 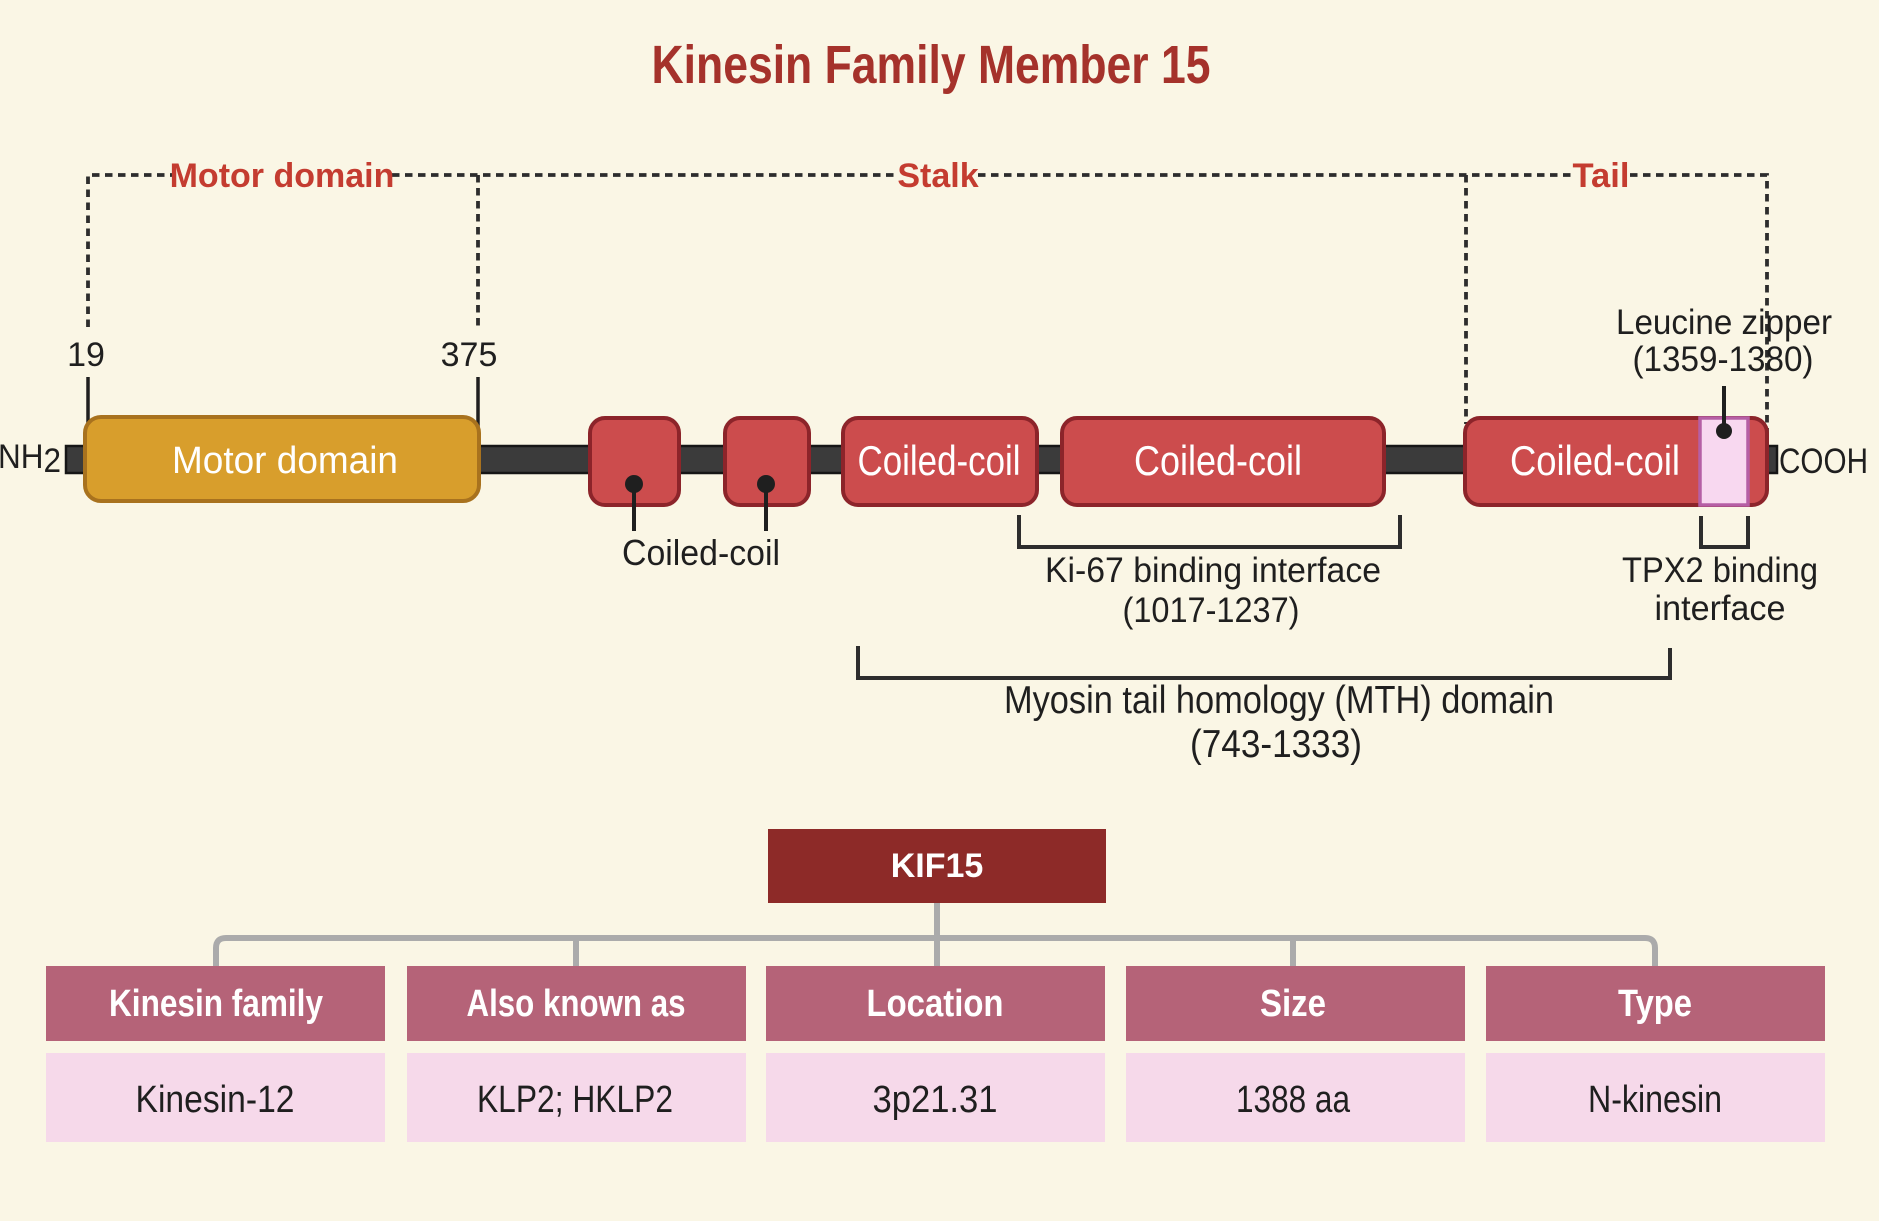 What do you see at coordinates (1720, 608) in the screenshot?
I see `svg-text: interface` at bounding box center [1720, 608].